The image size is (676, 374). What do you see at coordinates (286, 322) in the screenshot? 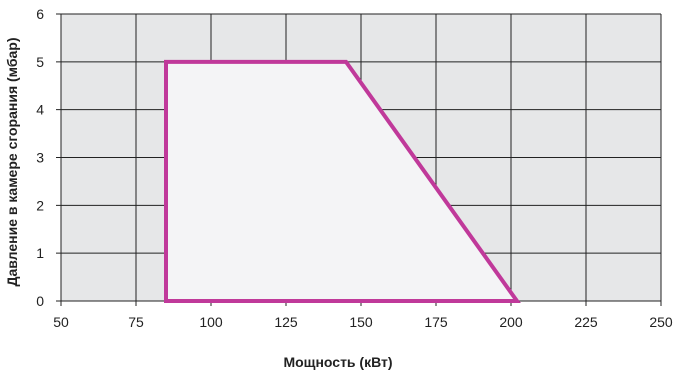
I see `x-tick-label: 125` at bounding box center [286, 322].